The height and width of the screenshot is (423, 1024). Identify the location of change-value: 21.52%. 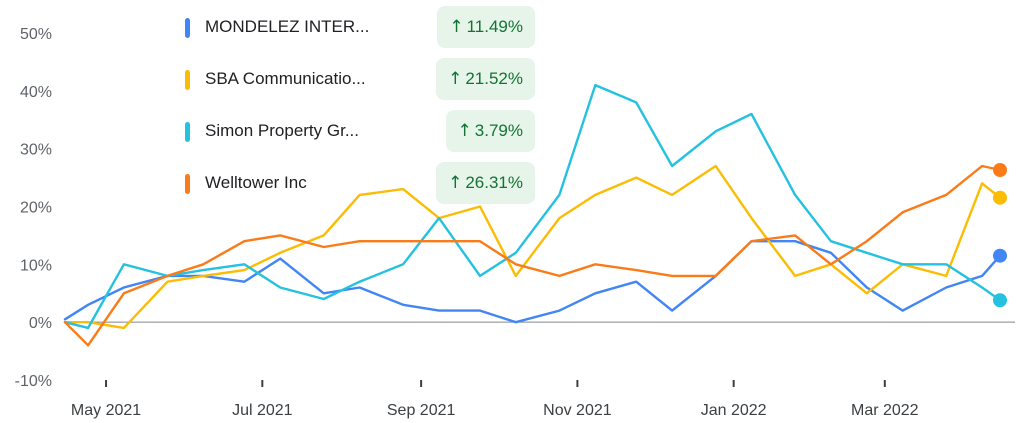
(494, 78).